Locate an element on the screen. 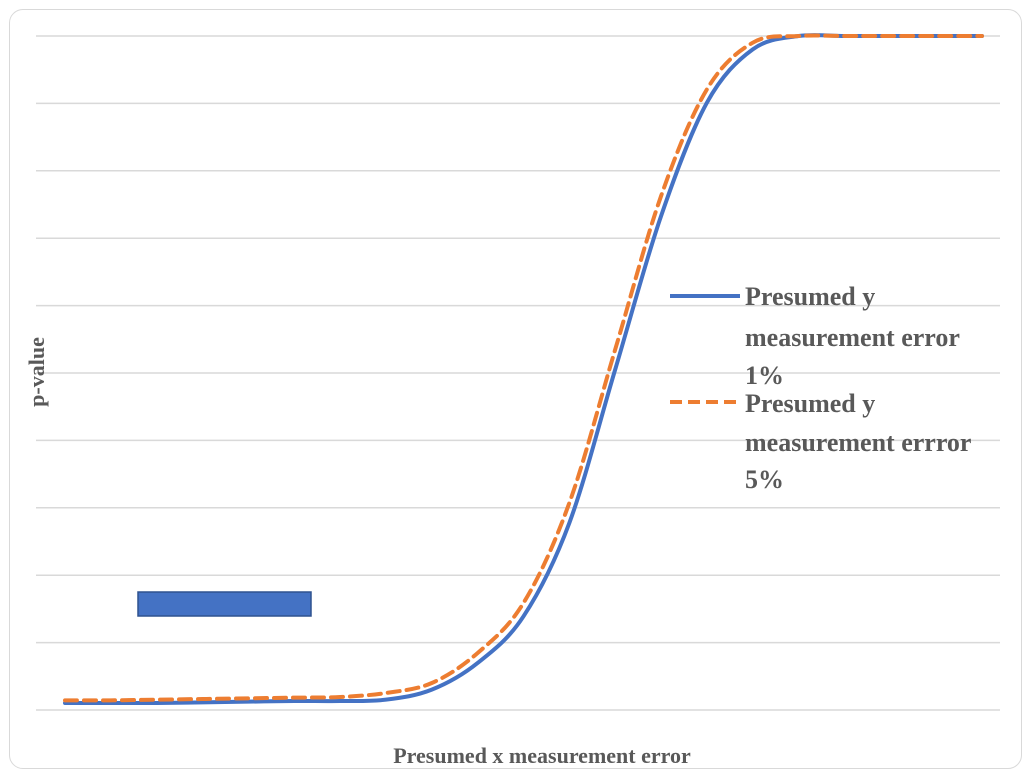 Image resolution: width=1031 pixels, height=773 pixels. legend-entry-2: Presumed y measurement errror 5% is located at coordinates (823, 441).